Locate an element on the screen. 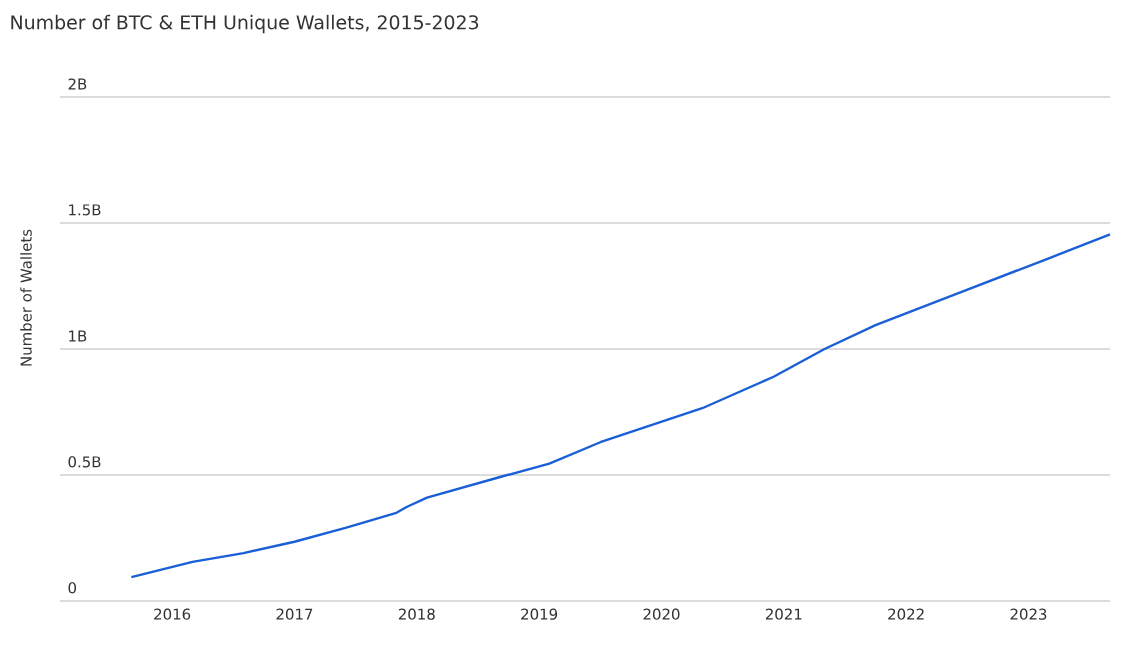 The height and width of the screenshot is (648, 1131). chart-title: Number of BTC & ETH Unique Wallets, 2015-2023 is located at coordinates (245, 24).